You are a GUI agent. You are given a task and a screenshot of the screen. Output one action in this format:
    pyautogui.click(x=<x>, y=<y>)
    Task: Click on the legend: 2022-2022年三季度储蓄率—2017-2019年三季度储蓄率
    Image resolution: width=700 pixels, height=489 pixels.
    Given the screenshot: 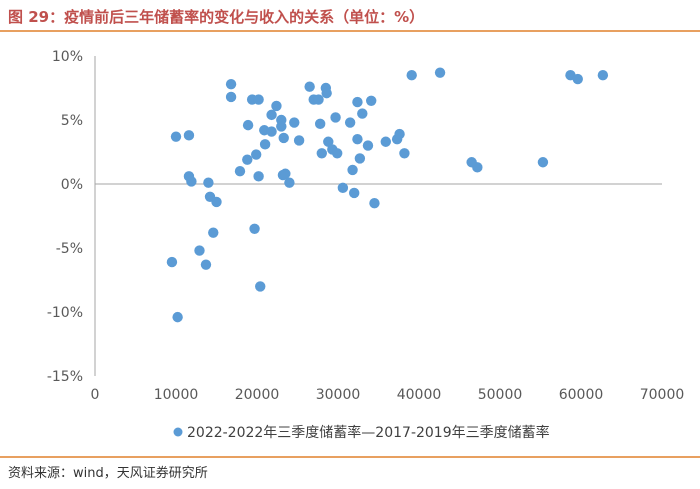 What is the action you would take?
    pyautogui.click(x=361, y=432)
    